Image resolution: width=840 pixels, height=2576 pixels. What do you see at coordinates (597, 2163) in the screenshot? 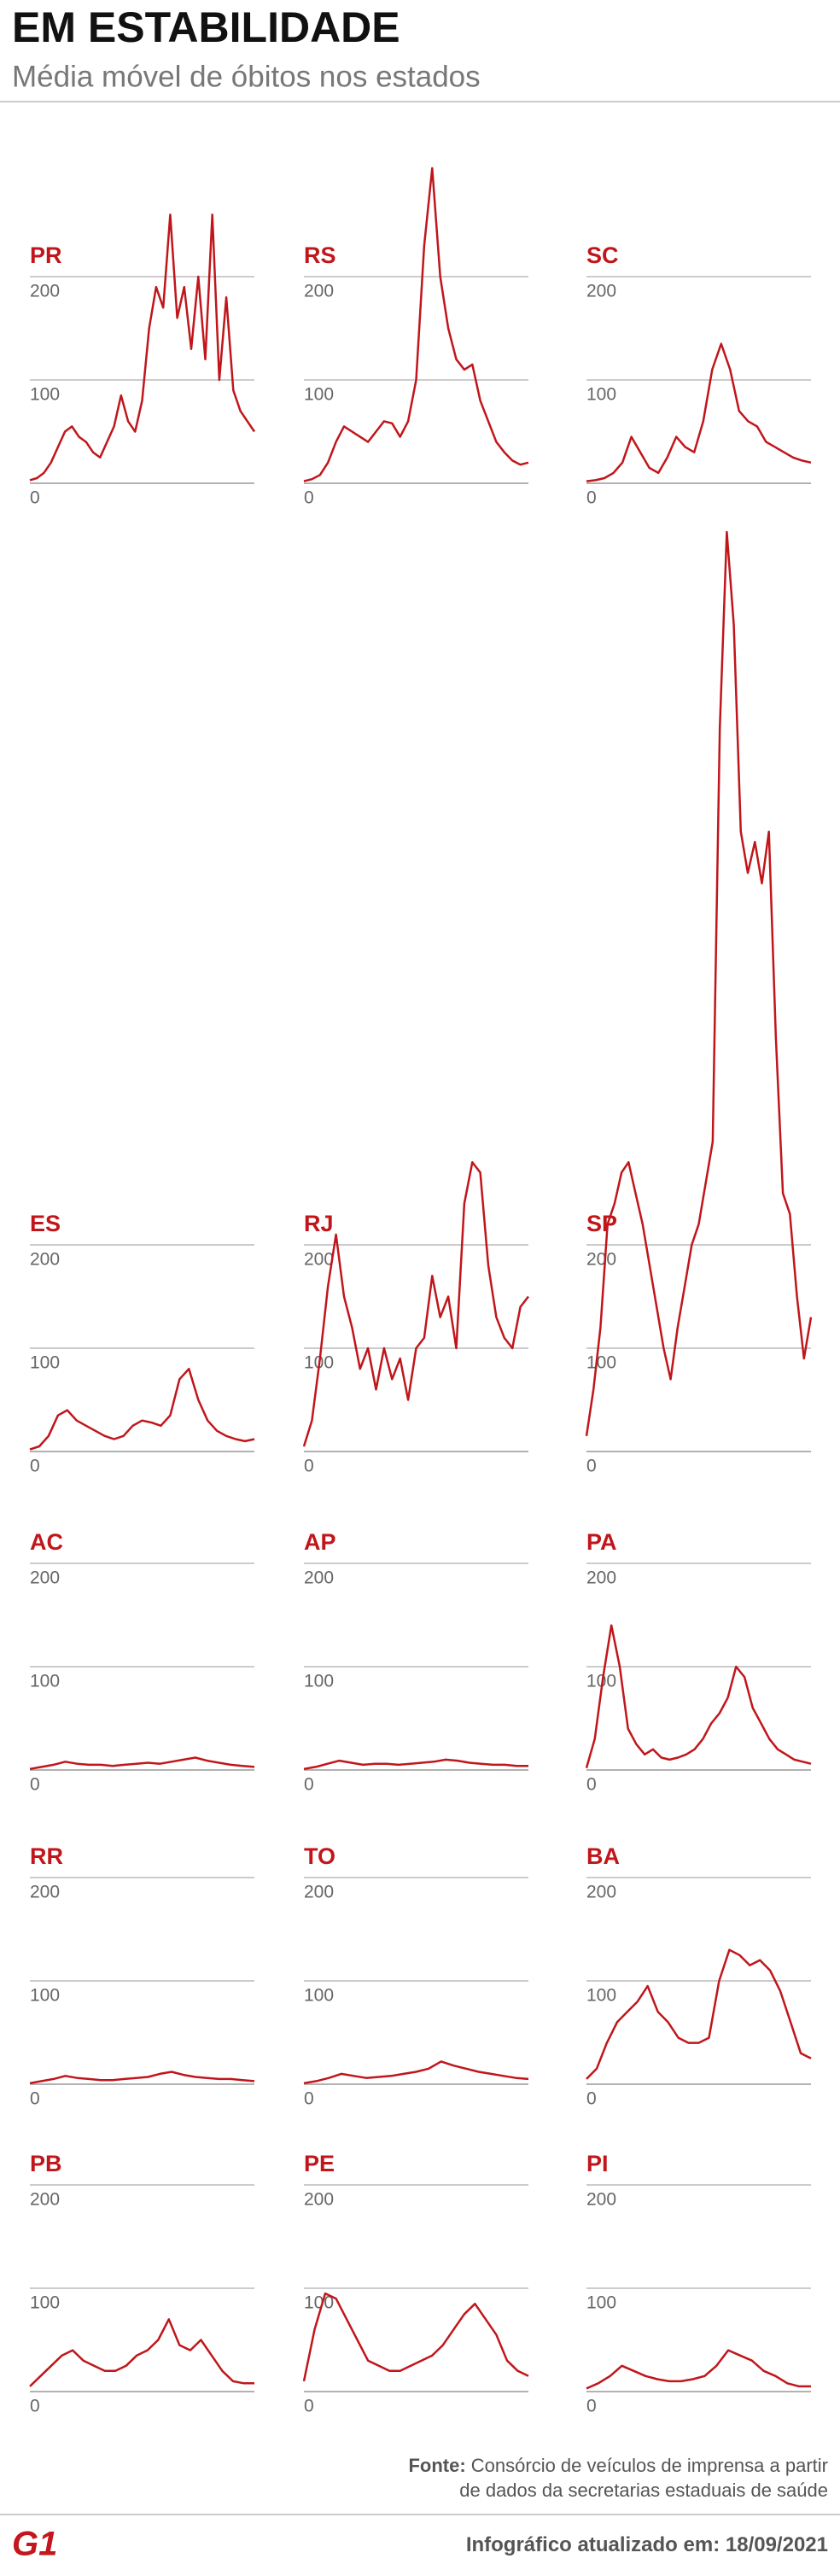
I see `state-label: PI` at bounding box center [597, 2163].